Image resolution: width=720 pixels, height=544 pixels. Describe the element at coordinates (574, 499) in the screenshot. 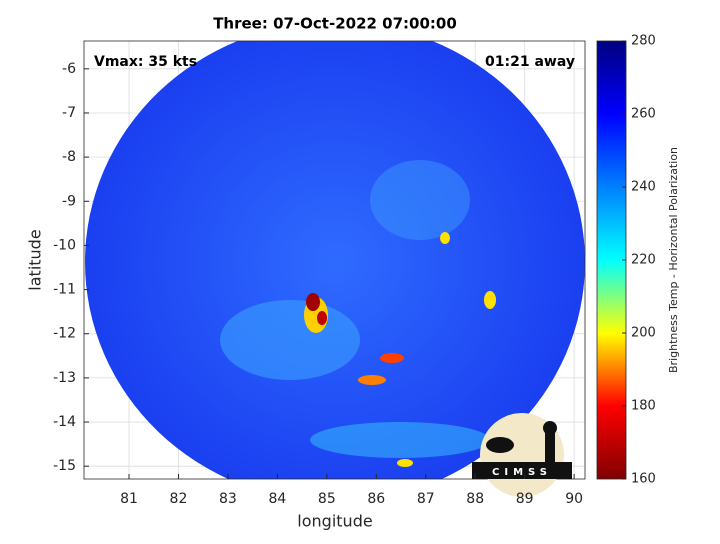

I see `x-tick-label: 90` at that location.